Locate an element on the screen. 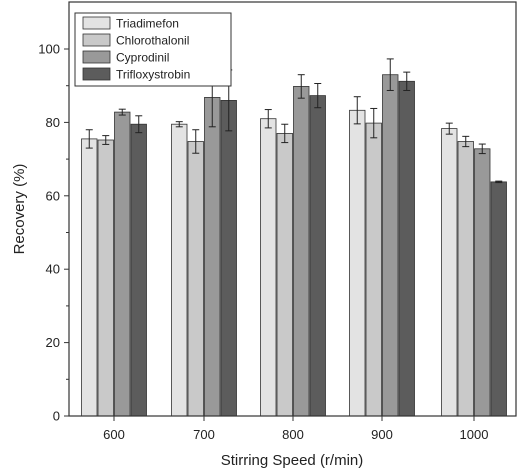 The height and width of the screenshot is (470, 527). y-axis-title: Recovery (%) is located at coordinates (19, 209).